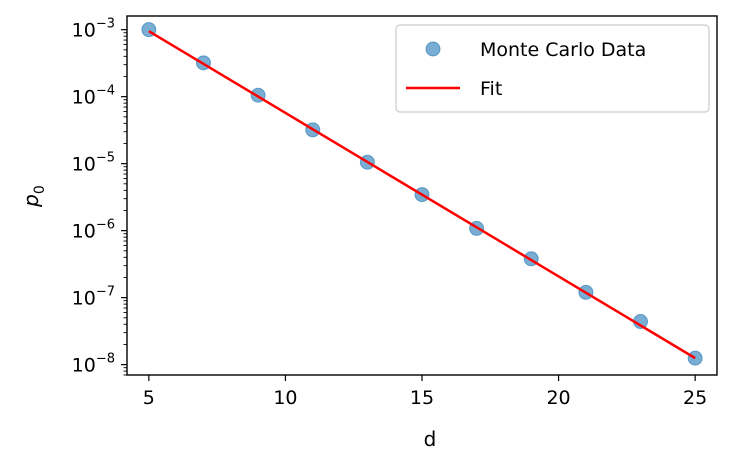 Image resolution: width=747 pixels, height=466 pixels. Describe the element at coordinates (99, 197) in the screenshot. I see `y-axis-ticks: 10⁻⁸ 10⁻⁷ 10⁻⁶ 10⁻⁵ 10⁻⁴ 10⁻³` at that location.